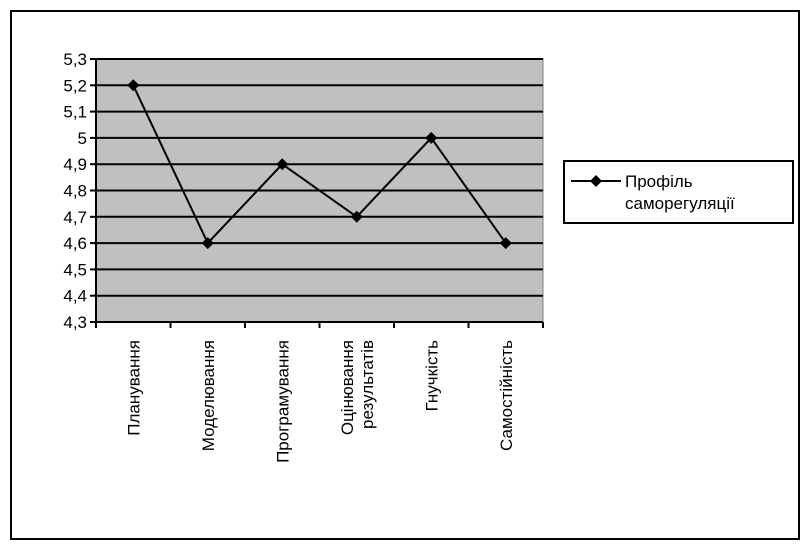  What do you see at coordinates (75, 191) in the screenshot?
I see `y-tick-label: 4,8` at bounding box center [75, 191].